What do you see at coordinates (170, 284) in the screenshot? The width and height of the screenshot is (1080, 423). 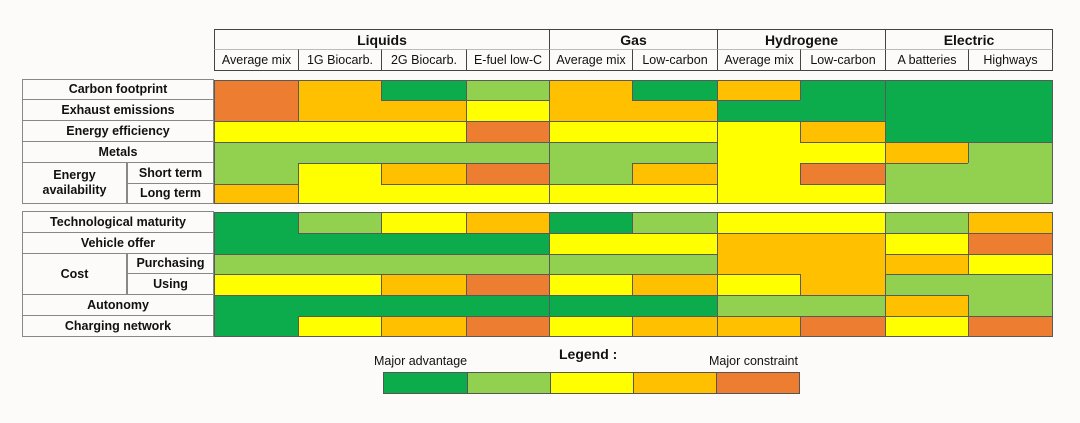 I see `row-label-using: Using` at bounding box center [170, 284].